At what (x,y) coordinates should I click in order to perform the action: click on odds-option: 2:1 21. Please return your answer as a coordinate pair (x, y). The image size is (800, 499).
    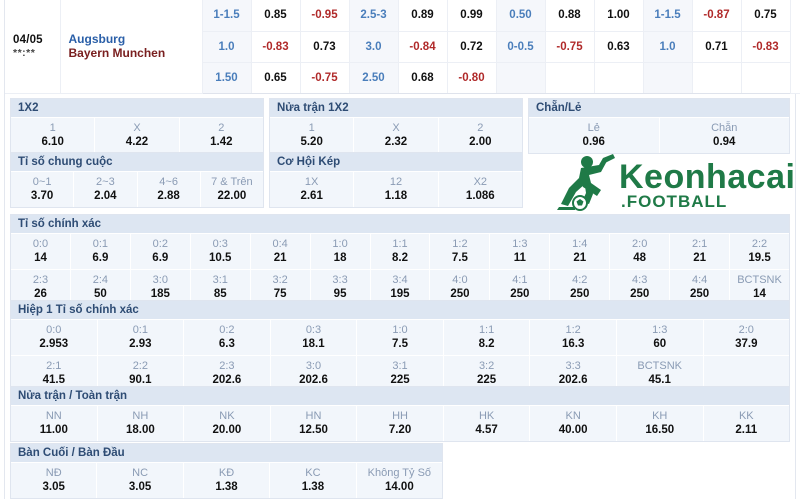
    Looking at the image, I should click on (700, 251).